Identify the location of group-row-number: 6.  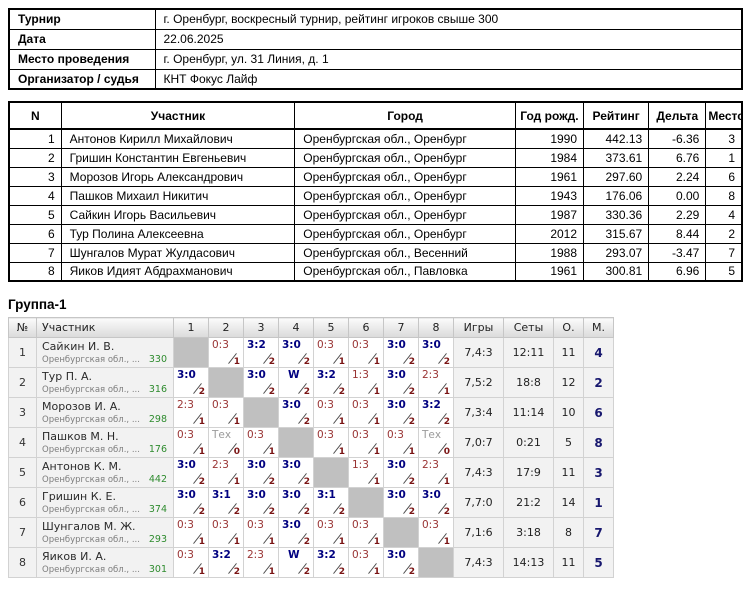
(22, 502).